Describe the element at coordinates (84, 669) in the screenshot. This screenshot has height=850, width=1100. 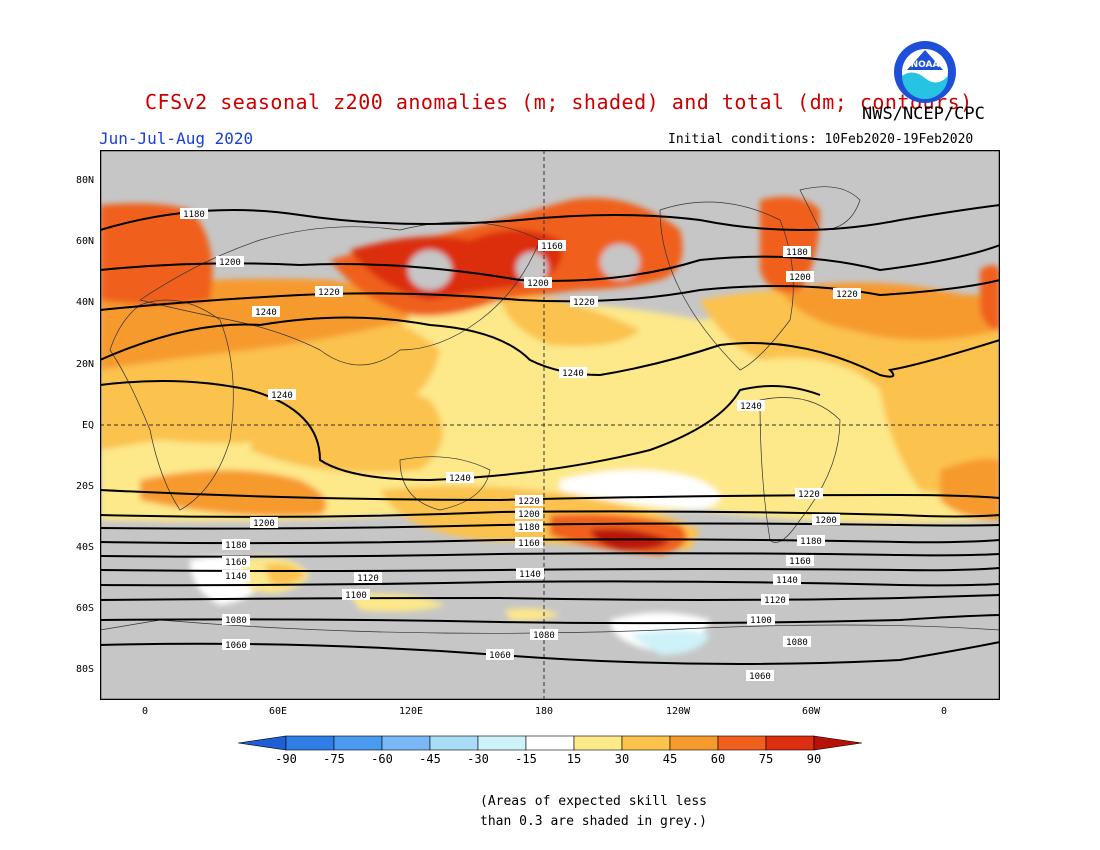
I see `lat-label: 80S` at that location.